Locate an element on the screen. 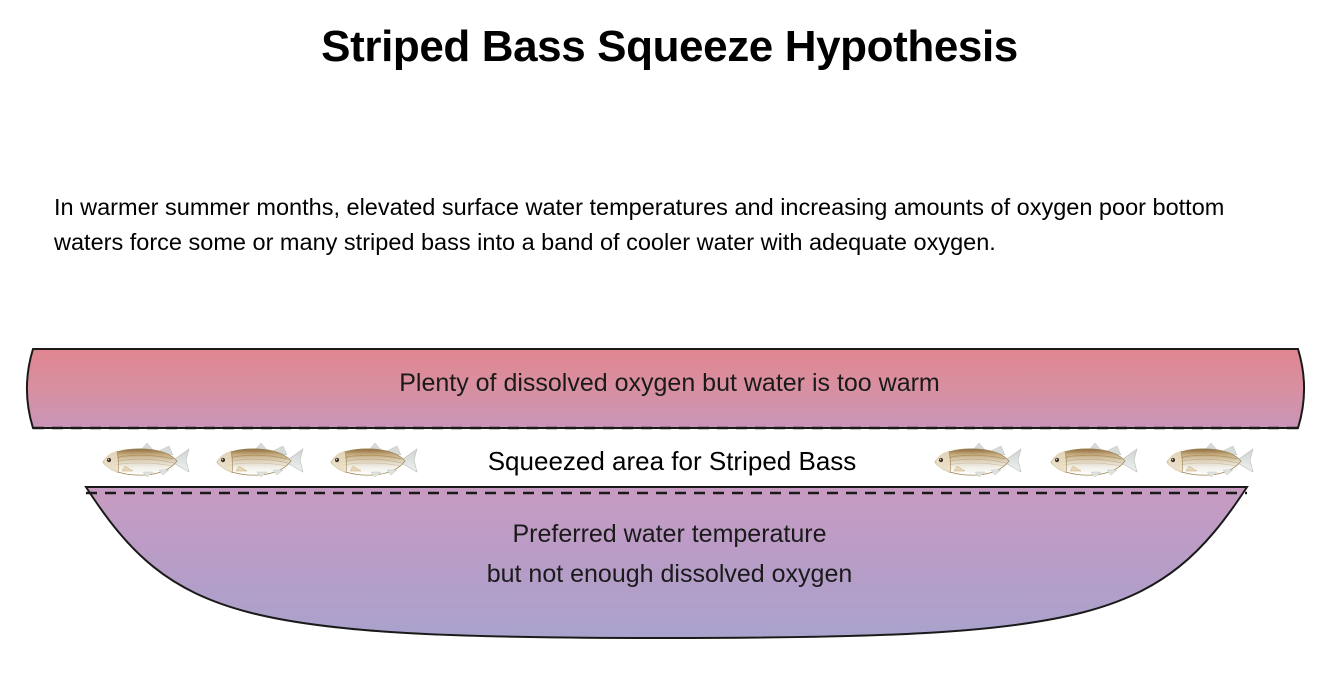  squeezed-layer: Squeezed area for Striped Bass is located at coordinates (675, 461).